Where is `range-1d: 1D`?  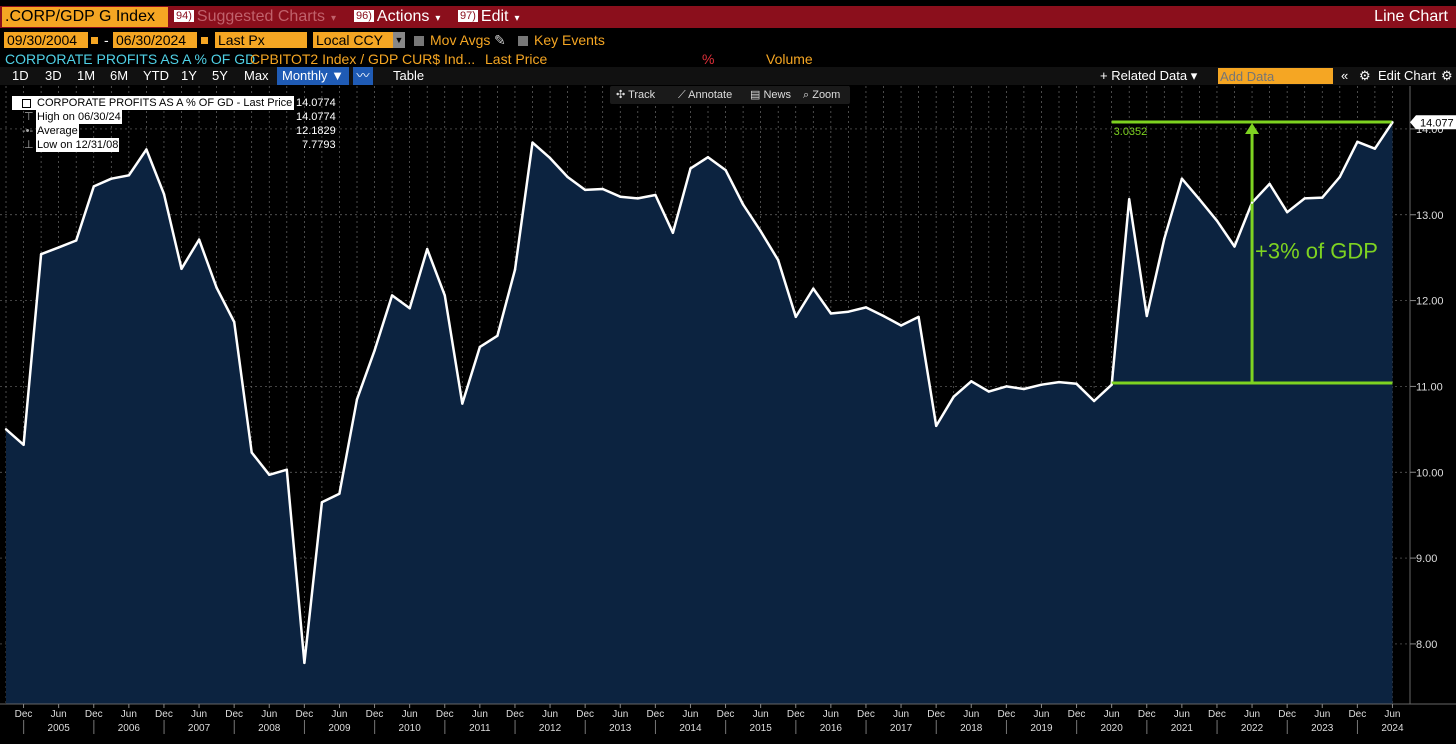
range-1d: 1D is located at coordinates (20, 75).